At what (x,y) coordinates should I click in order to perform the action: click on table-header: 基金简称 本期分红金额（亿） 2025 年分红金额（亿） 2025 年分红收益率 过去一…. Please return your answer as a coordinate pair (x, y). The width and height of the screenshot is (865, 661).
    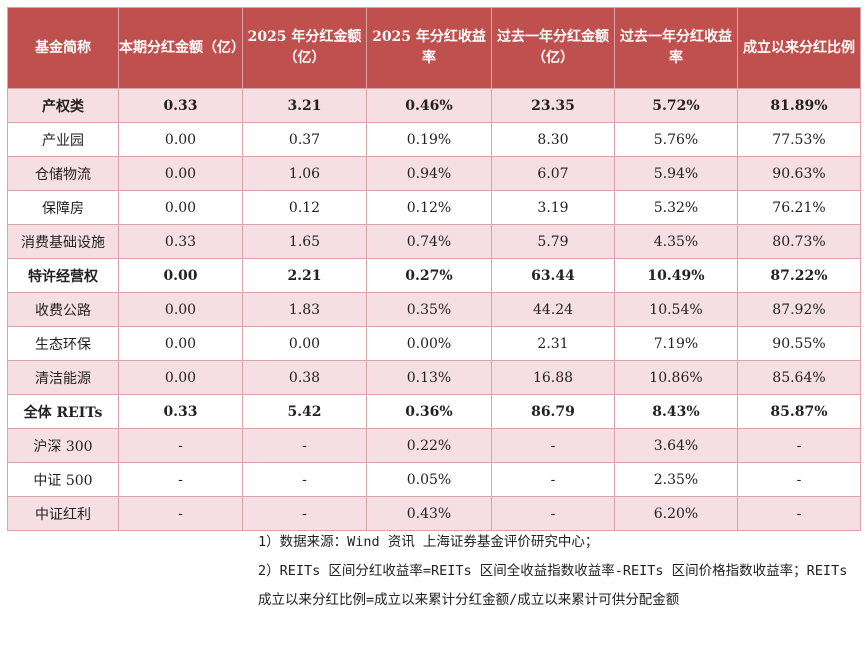
    Looking at the image, I should click on (434, 48).